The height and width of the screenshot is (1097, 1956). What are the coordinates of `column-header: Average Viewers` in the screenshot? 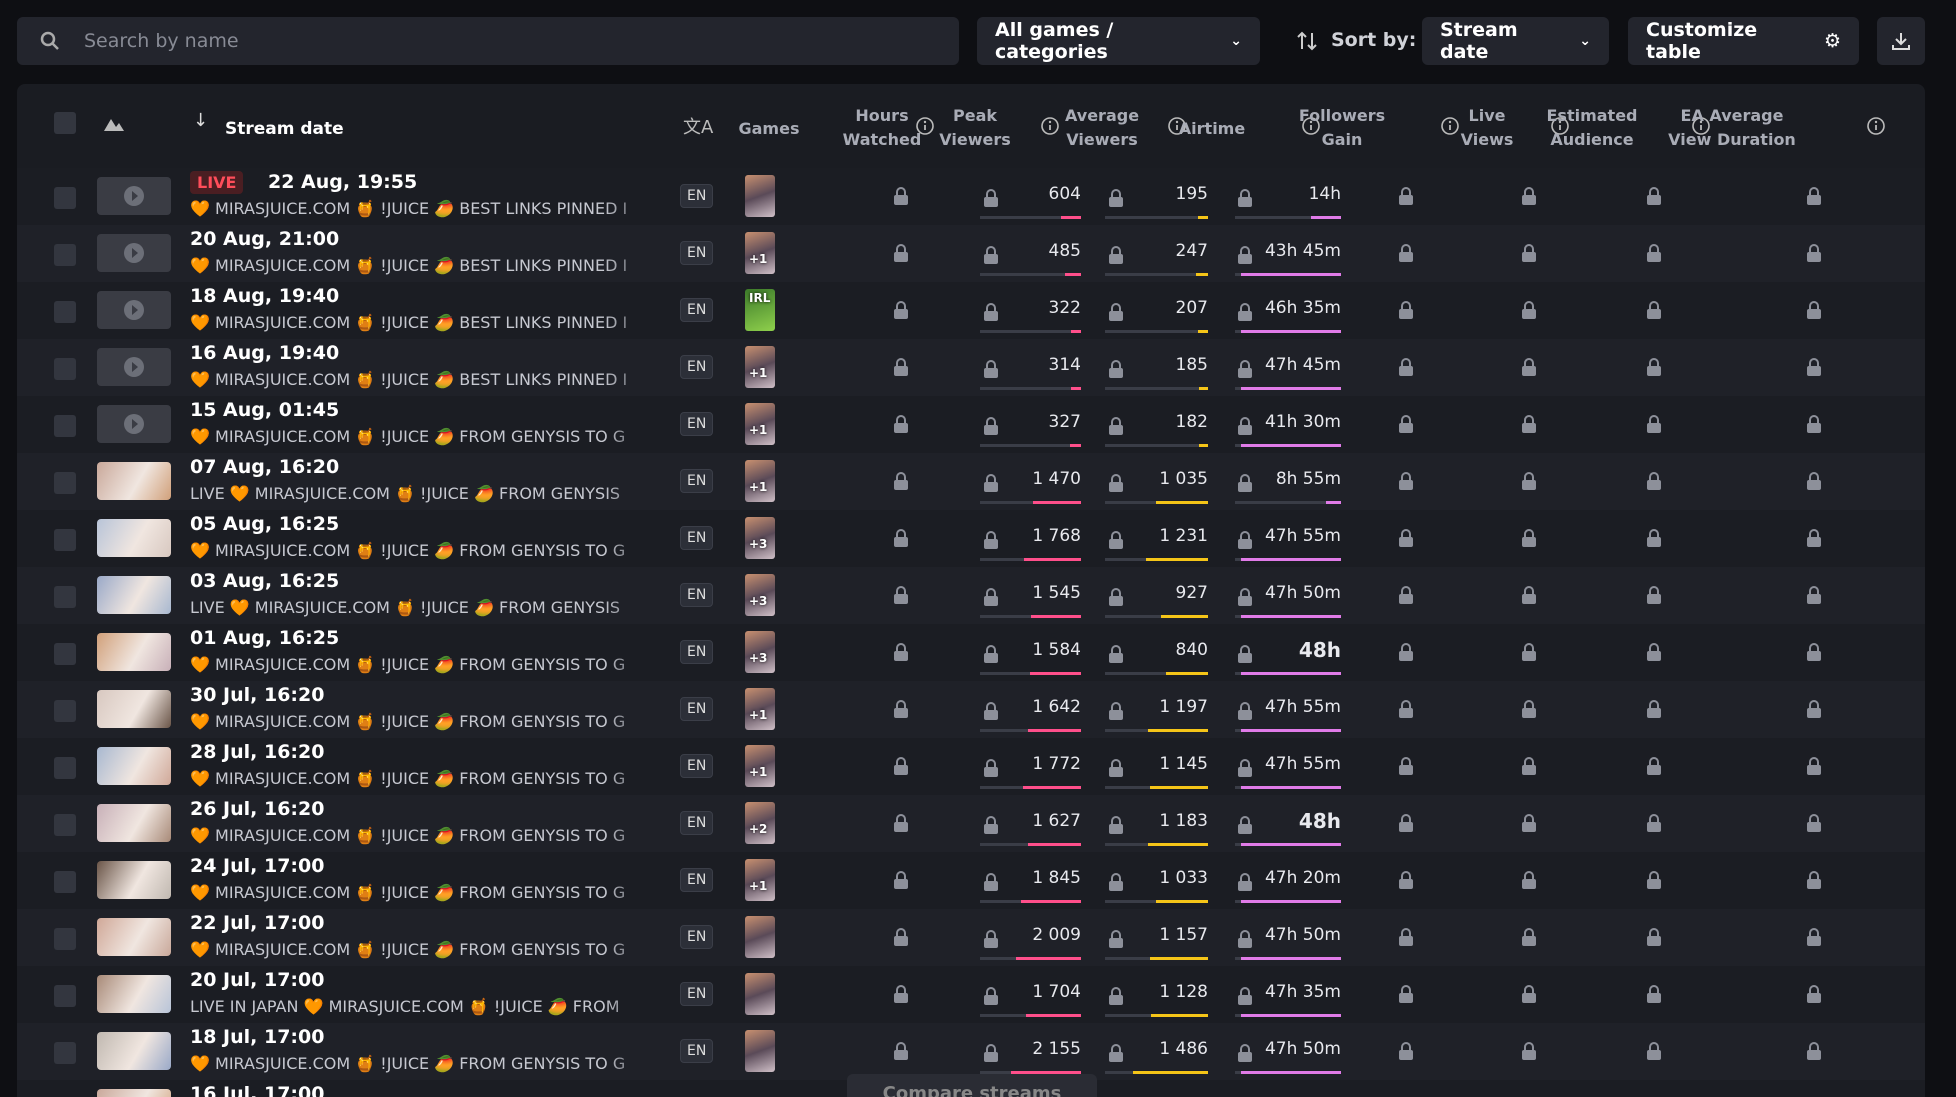 It's located at (1102, 127).